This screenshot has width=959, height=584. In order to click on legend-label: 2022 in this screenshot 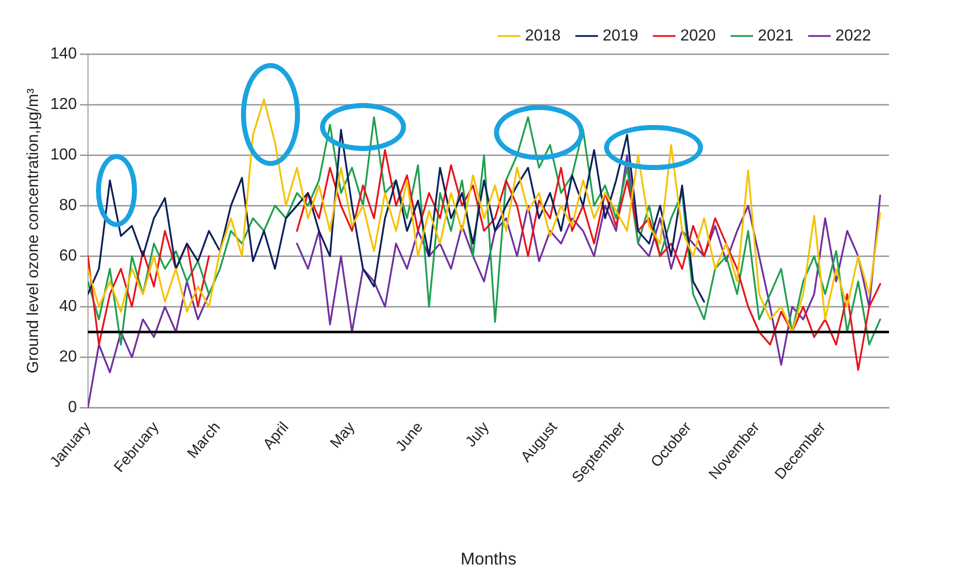, I will do `click(853, 35)`.